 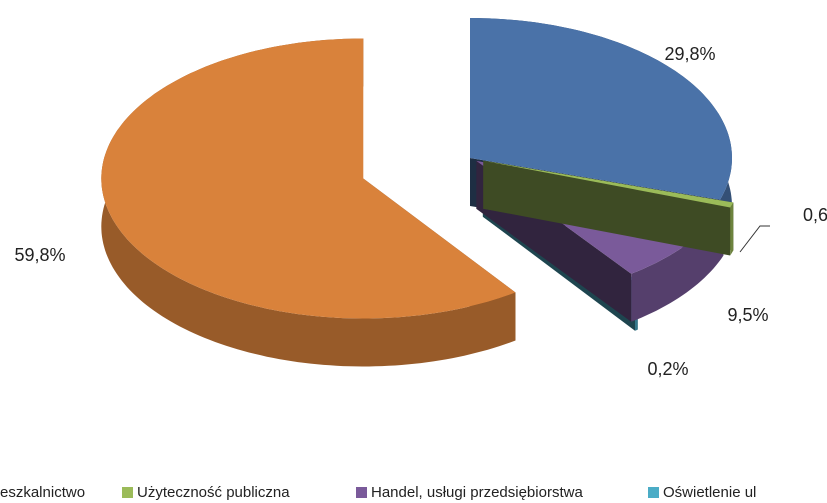 What do you see at coordinates (709, 492) in the screenshot?
I see `legend-label: Oświetlenie ul` at bounding box center [709, 492].